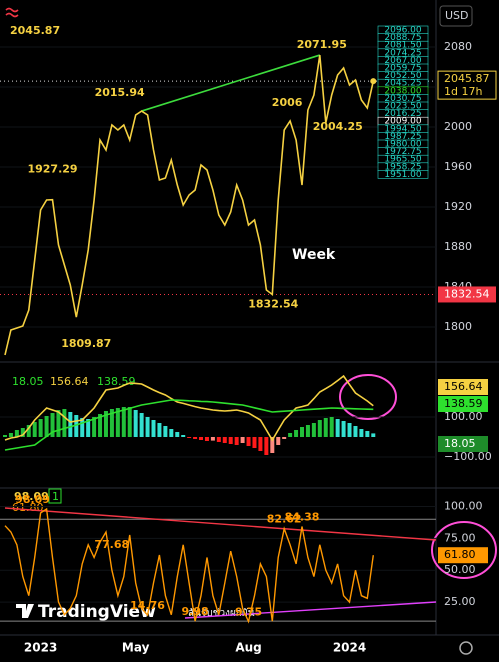 This screenshot has width=499, height=662. Describe the element at coordinates (111, 544) in the screenshot. I see `rsi-annotation: 77.68` at that location.